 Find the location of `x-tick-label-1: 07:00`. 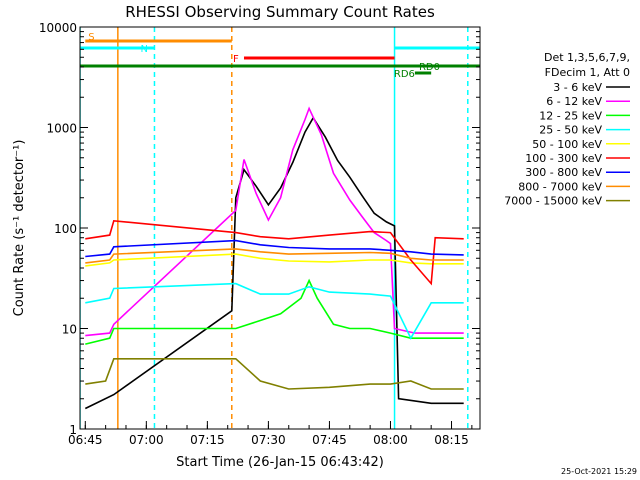

x-tick-label-1: 07:00 is located at coordinates (146, 440).